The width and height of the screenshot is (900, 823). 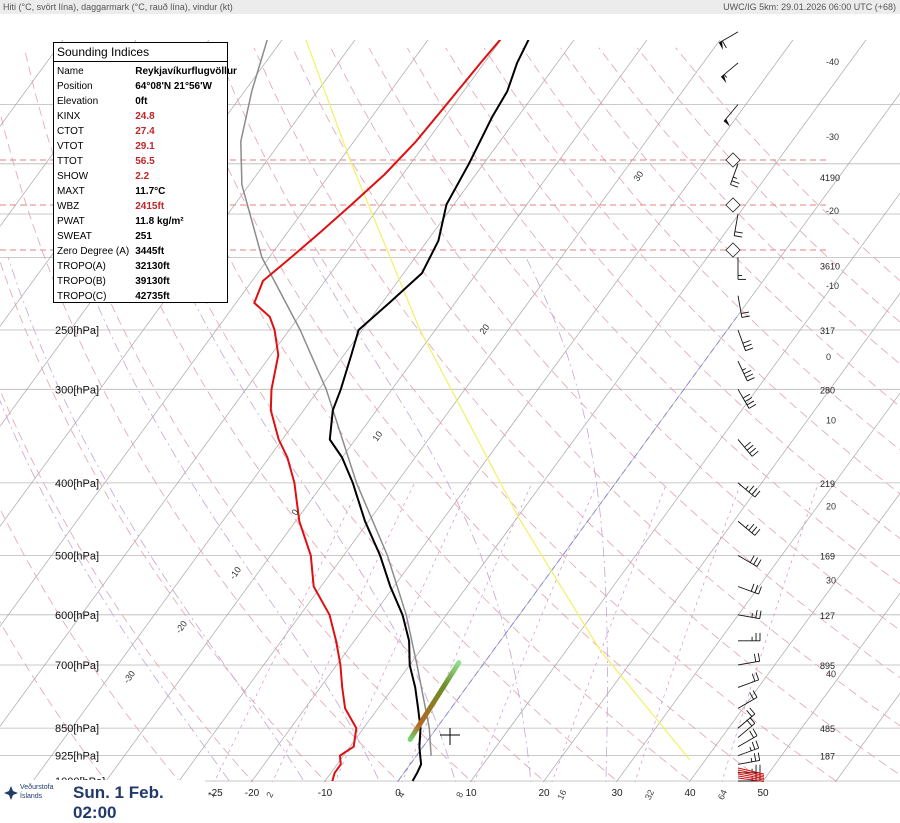 I want to click on index-name: Position, so click(x=75, y=86).